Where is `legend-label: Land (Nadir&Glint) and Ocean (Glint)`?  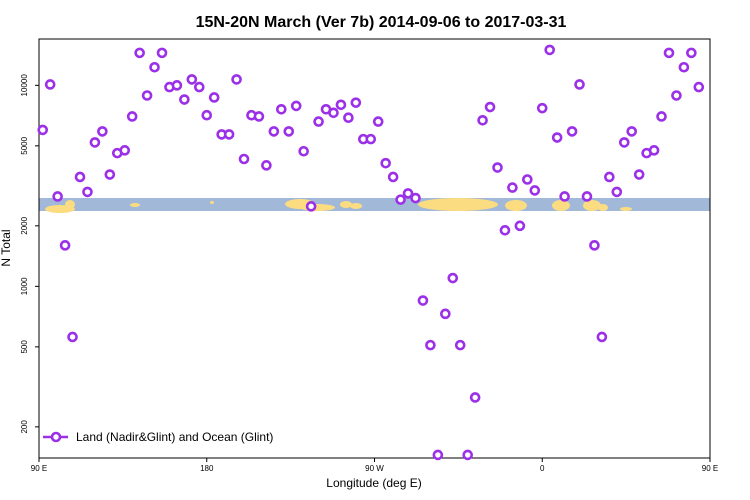 legend-label: Land (Nadir&Glint) and Ocean (Glint) is located at coordinates (174, 437).